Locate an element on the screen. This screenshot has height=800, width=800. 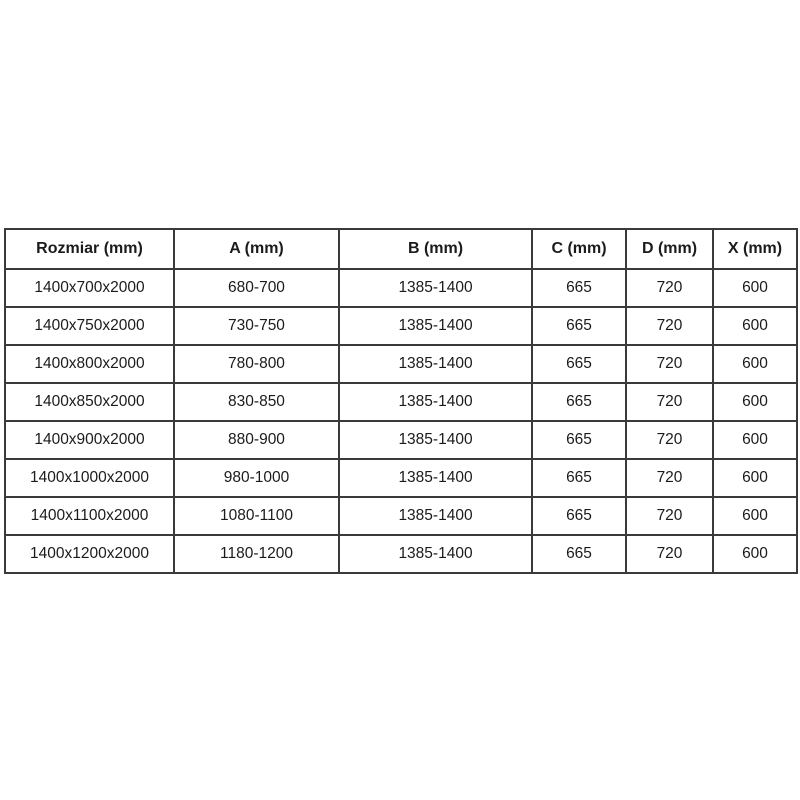
table-cell: 1180-1200 is located at coordinates (256, 554).